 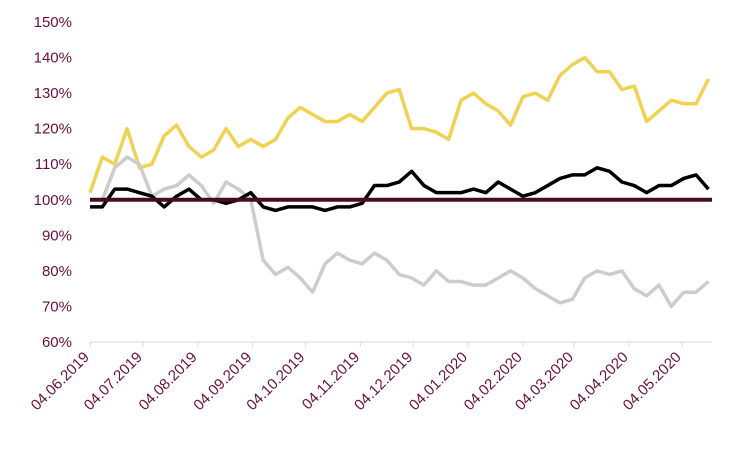 What do you see at coordinates (438, 381) in the screenshot?
I see `x-tick-label: 04.01.2020` at bounding box center [438, 381].